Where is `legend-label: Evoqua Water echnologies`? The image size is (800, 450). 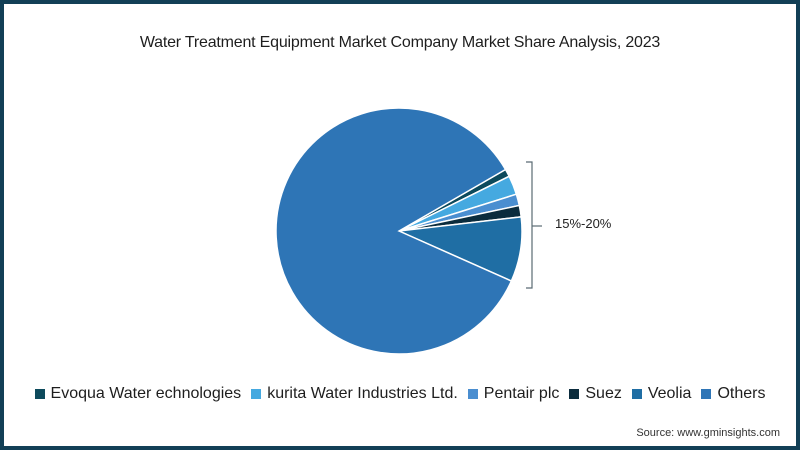 legend-label: Evoqua Water echnologies is located at coordinates (146, 393).